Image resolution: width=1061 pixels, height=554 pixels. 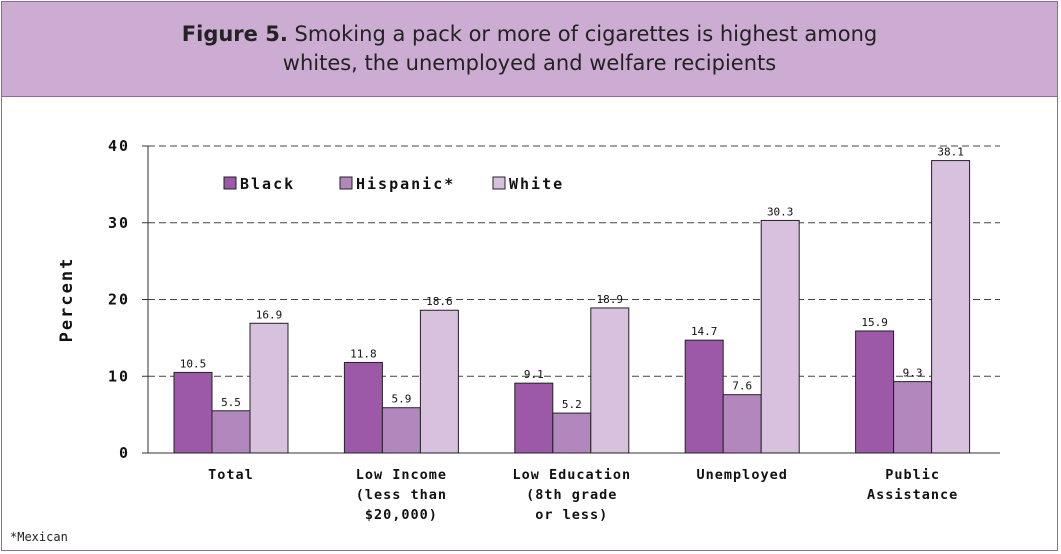 I want to click on data-label: 5.5, so click(x=231, y=402).